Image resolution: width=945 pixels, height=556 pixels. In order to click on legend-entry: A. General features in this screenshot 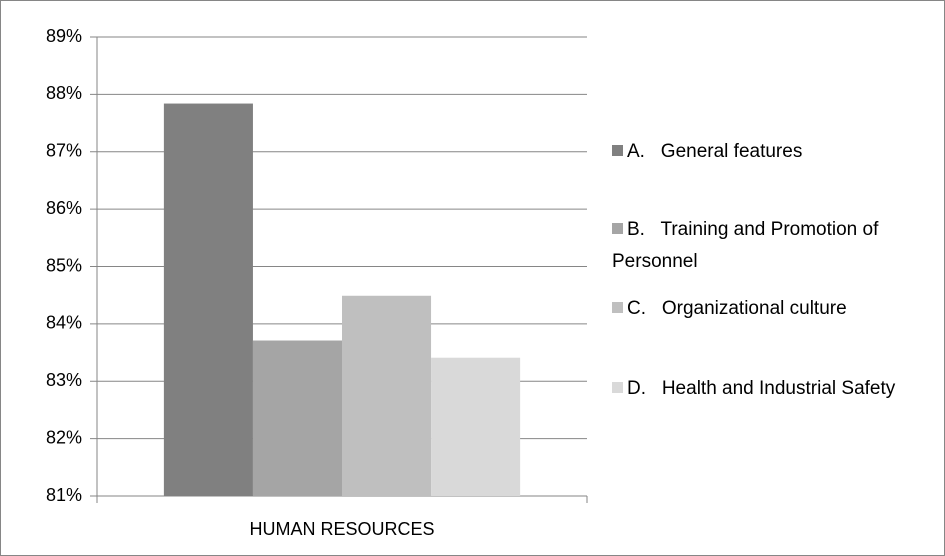, I will do `click(773, 152)`.